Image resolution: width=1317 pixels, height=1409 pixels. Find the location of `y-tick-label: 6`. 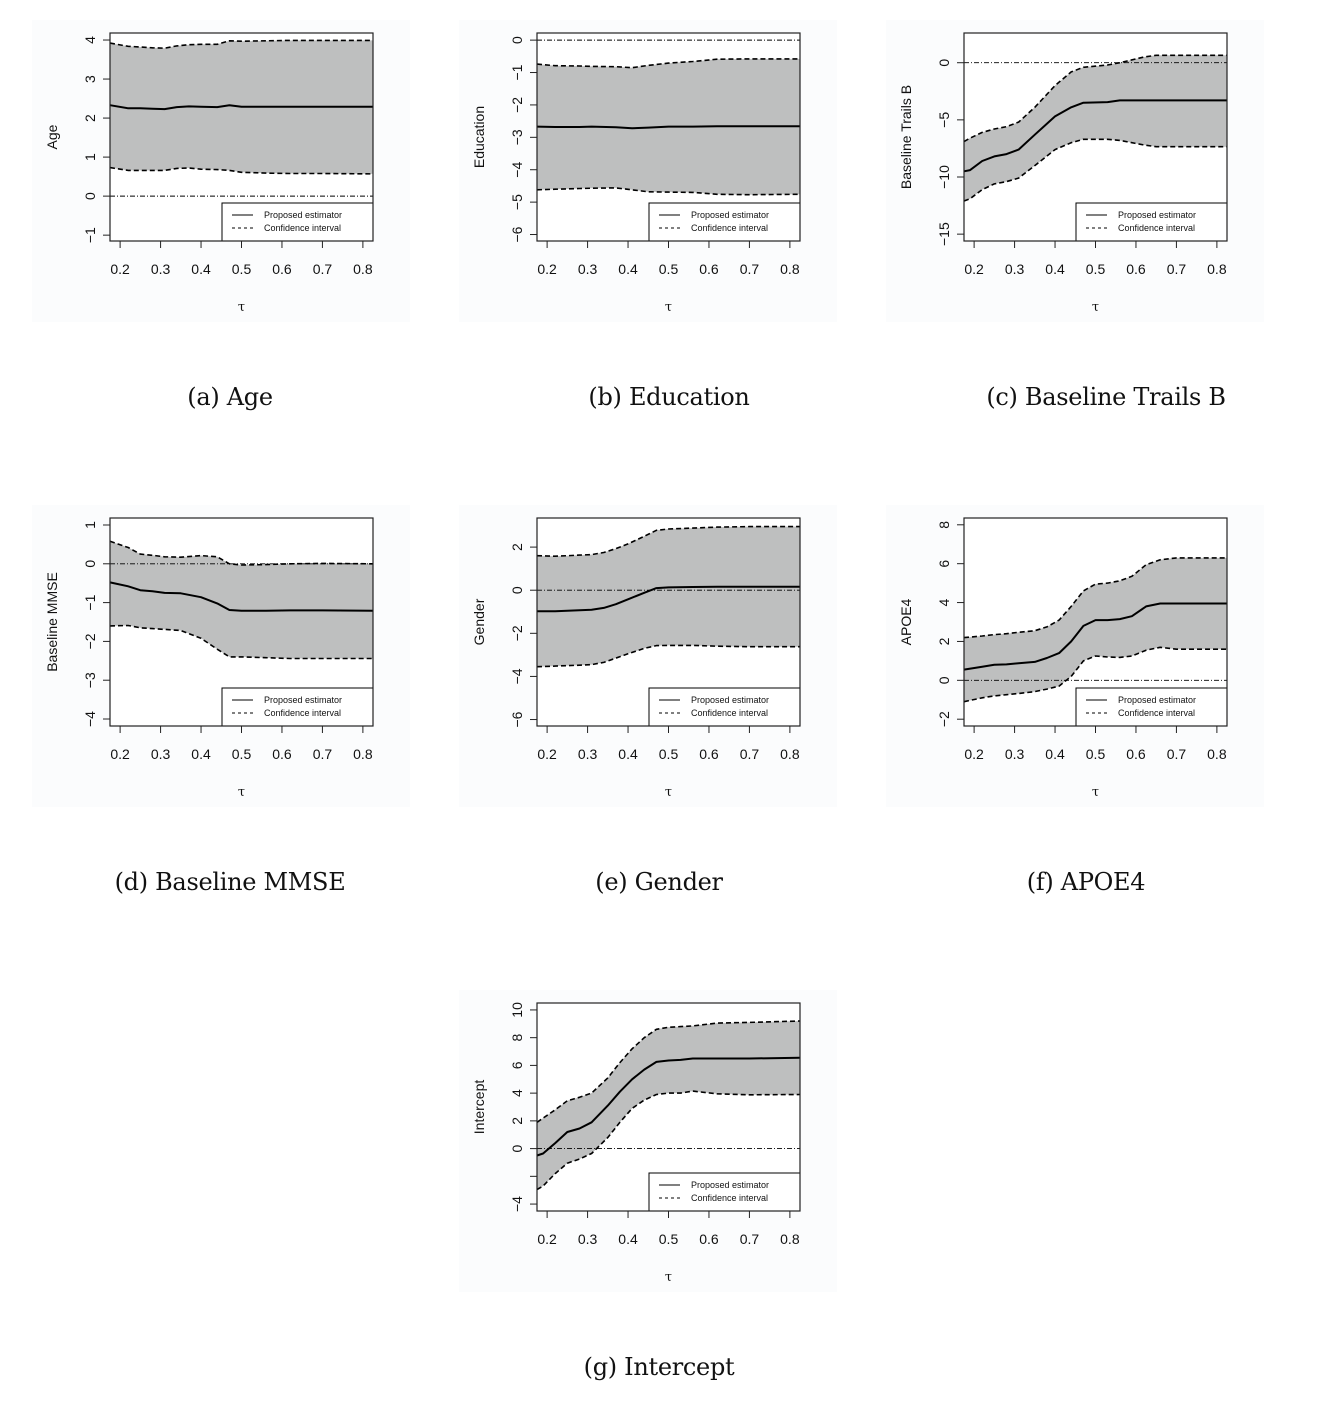

y-tick-label: 6 is located at coordinates (517, 1065).